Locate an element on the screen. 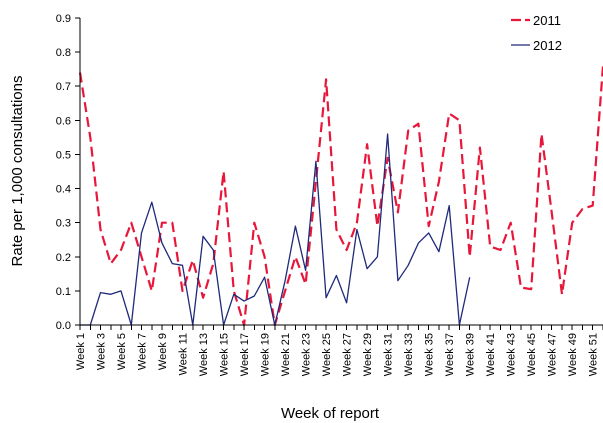  y-tick-label: 0.6 is located at coordinates (63, 121).